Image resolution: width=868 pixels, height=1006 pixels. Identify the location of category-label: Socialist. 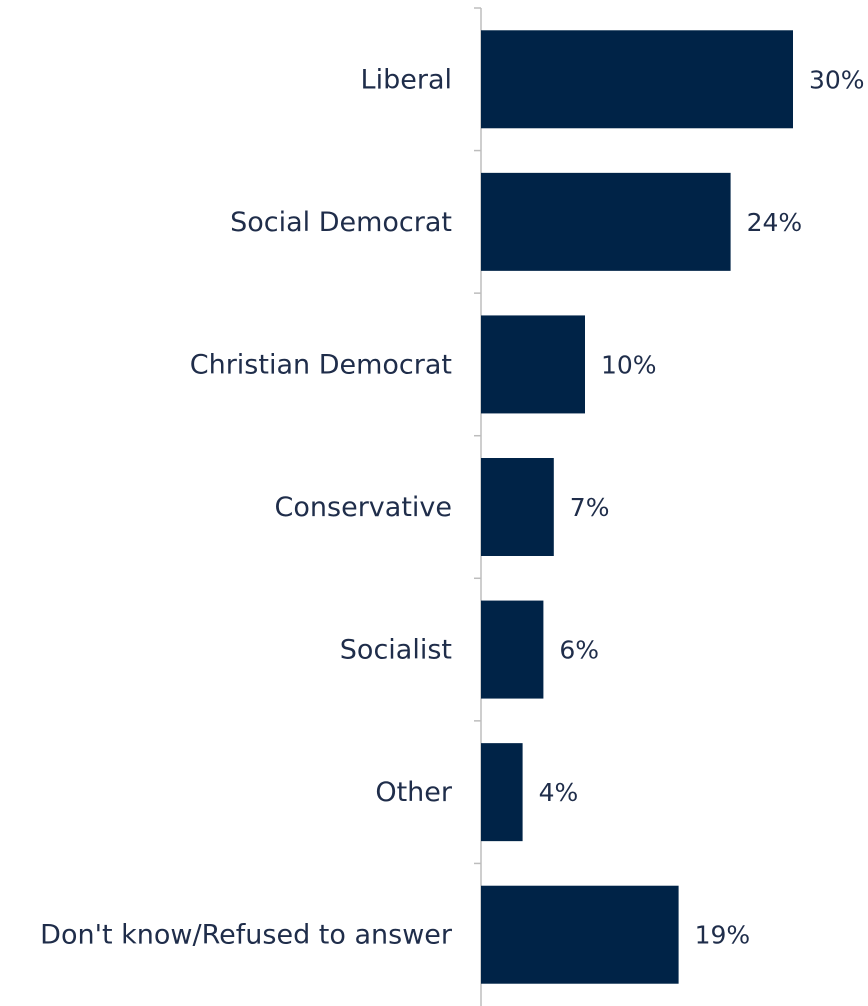
(396, 650).